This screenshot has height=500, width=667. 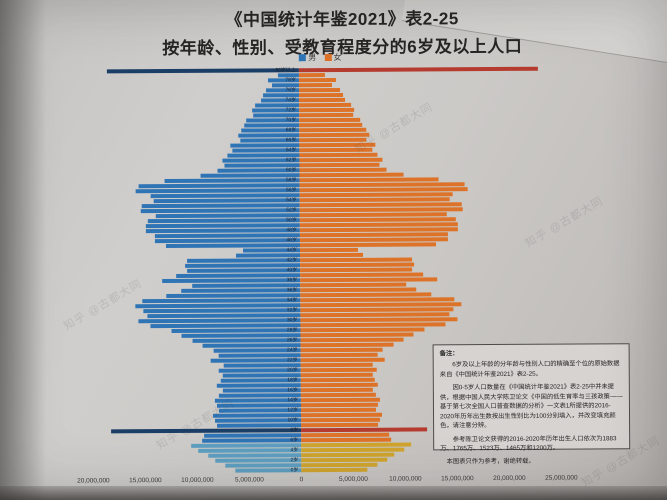 What do you see at coordinates (312, 58) in the screenshot?
I see `male-legend-label: 男` at bounding box center [312, 58].